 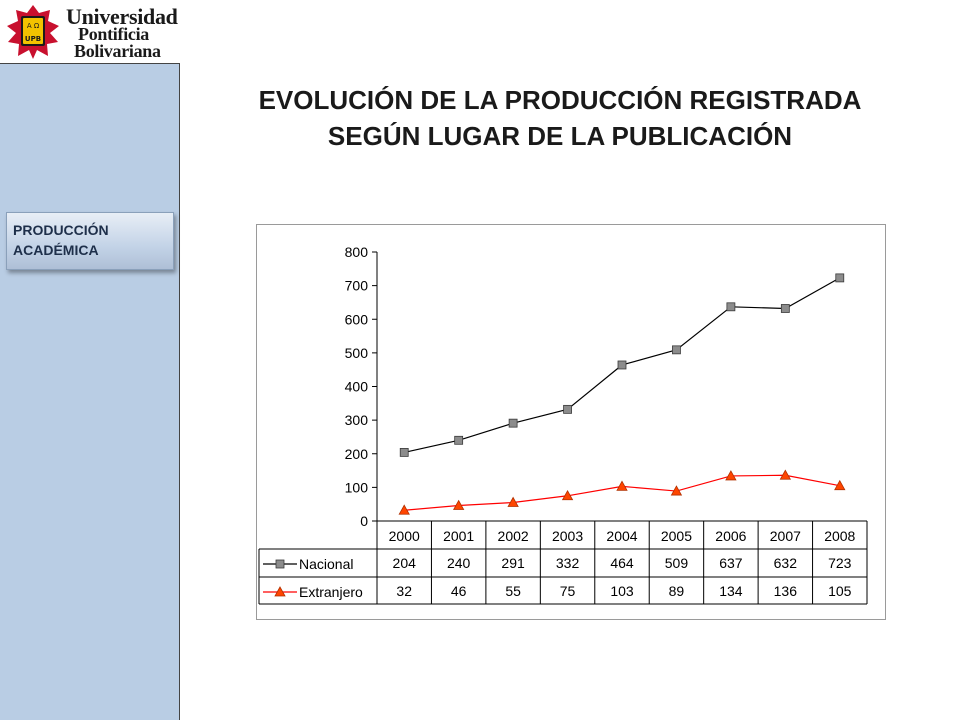 What do you see at coordinates (677, 591) in the screenshot?
I see `data-label-extranjero: 89` at bounding box center [677, 591].